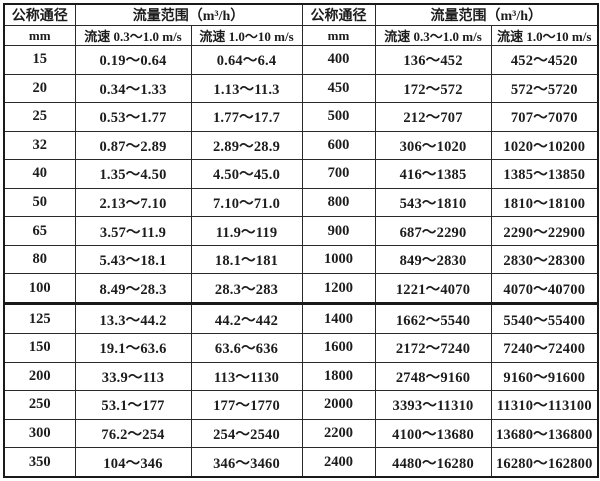  What do you see at coordinates (246, 202) in the screenshot?
I see `flow-cell: 7.10～71.0` at bounding box center [246, 202].